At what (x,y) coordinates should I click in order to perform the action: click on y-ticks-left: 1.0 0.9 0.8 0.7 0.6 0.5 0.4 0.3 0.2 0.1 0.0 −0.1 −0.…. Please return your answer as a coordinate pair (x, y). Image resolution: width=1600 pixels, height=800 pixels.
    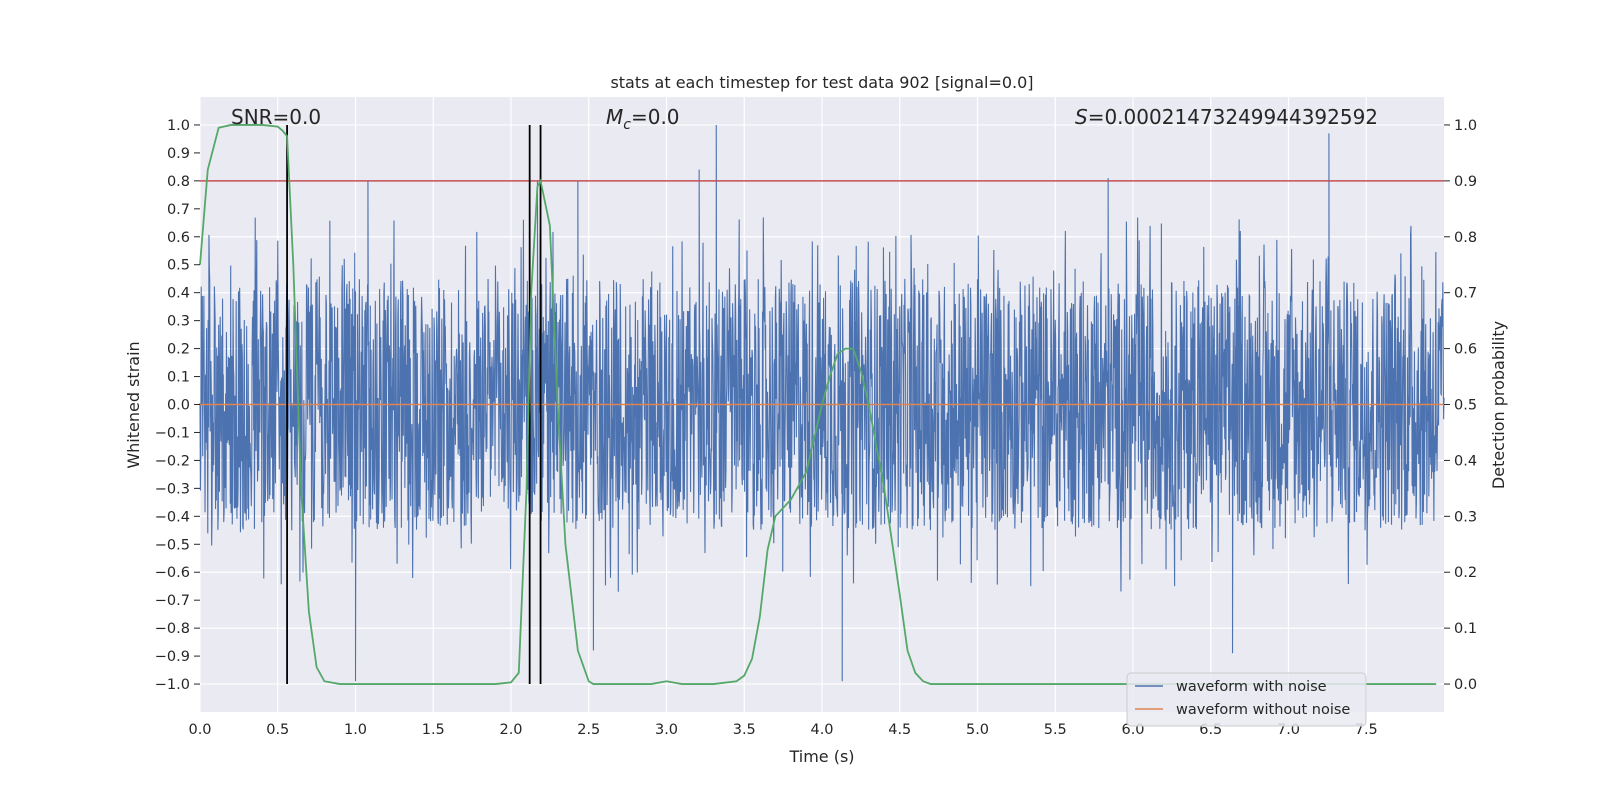
    Looking at the image, I should click on (177, 405).